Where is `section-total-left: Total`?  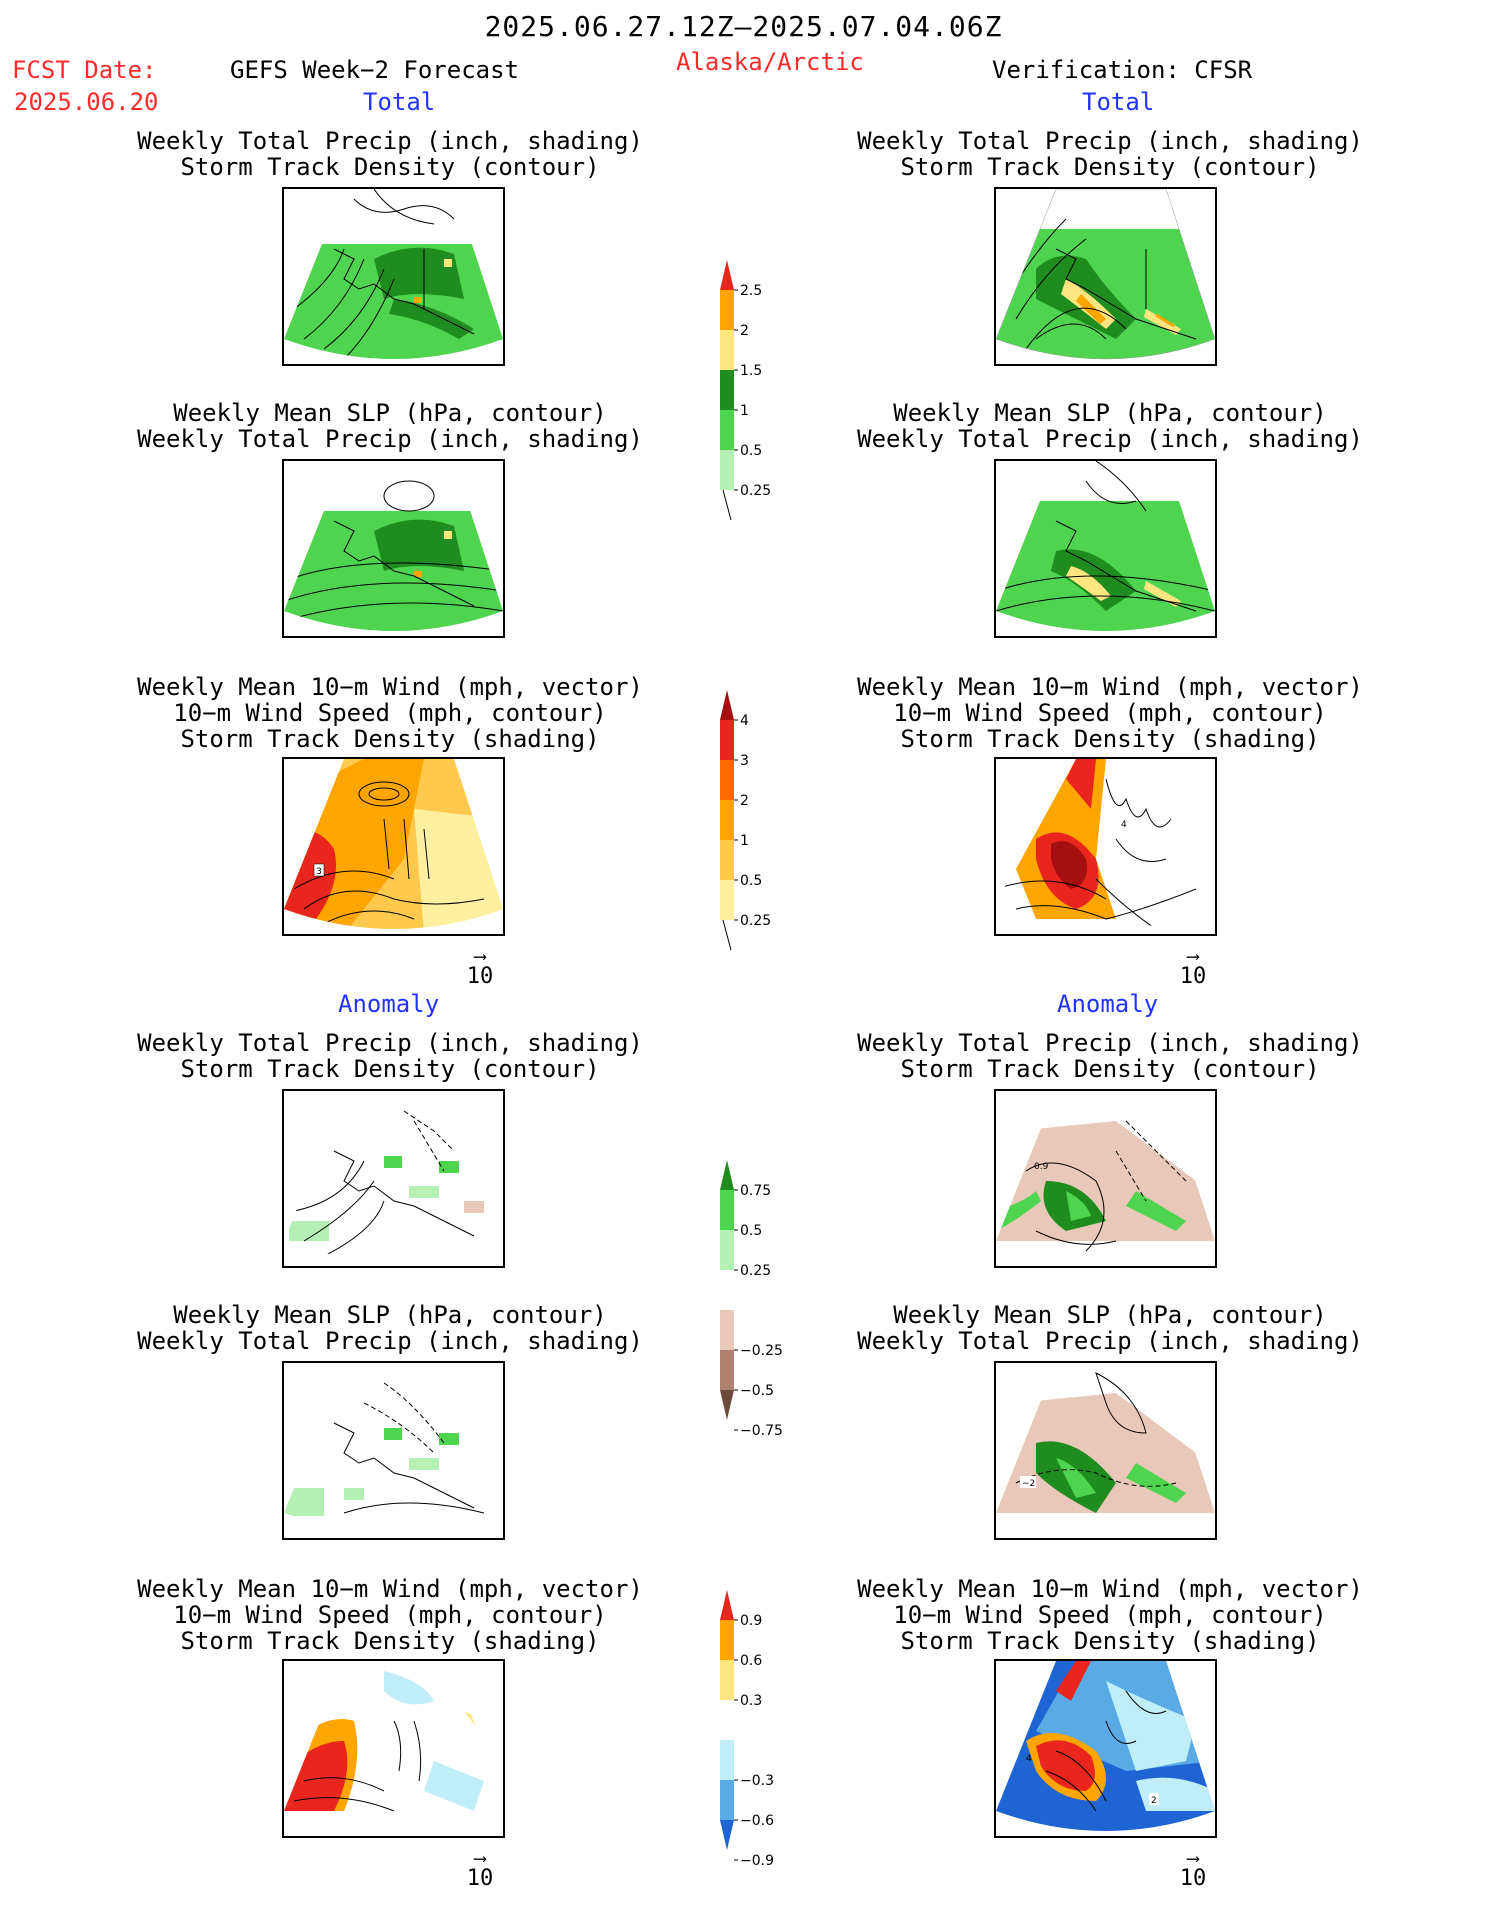
section-total-left: Total is located at coordinates (399, 102).